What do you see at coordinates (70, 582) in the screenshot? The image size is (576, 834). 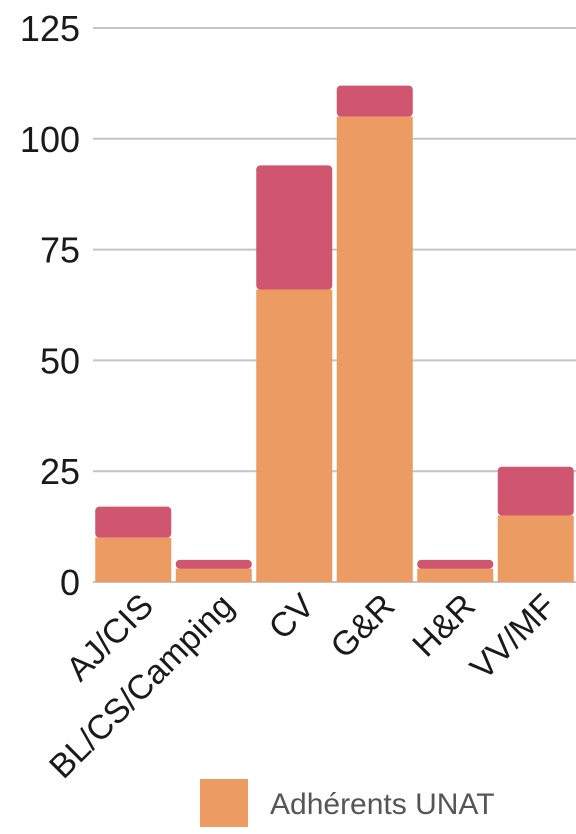 I see `y-tick-label-0: 0` at bounding box center [70, 582].